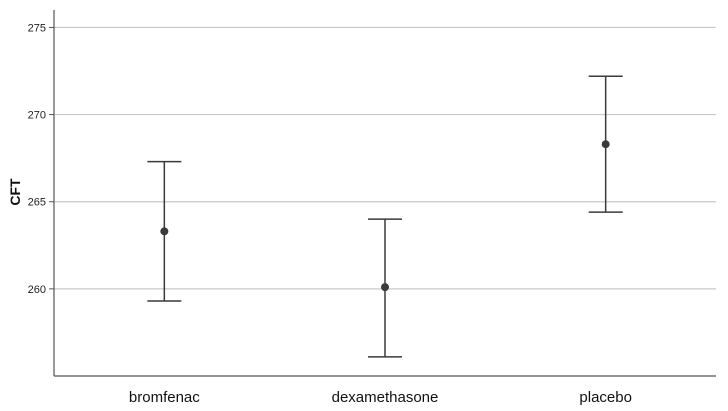 The width and height of the screenshot is (728, 411). What do you see at coordinates (37, 203) in the screenshot?
I see `y-tick-label: 265` at bounding box center [37, 203].